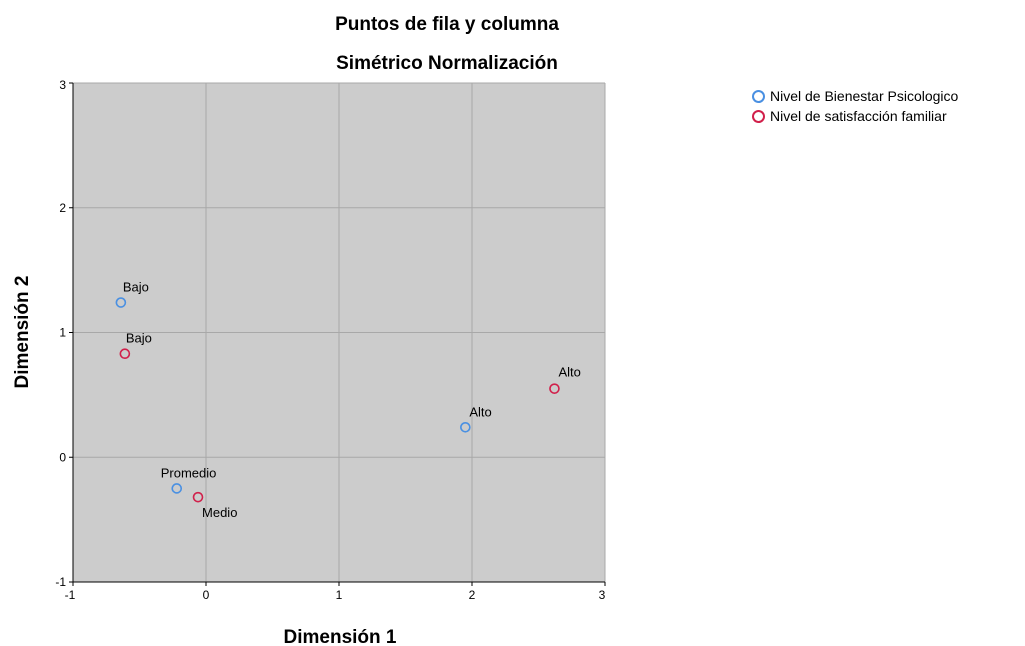 The image size is (1025, 646). Describe the element at coordinates (858, 116) in the screenshot. I see `legend-label-satisfaccion: Nivel de satisfacción familiar` at that location.